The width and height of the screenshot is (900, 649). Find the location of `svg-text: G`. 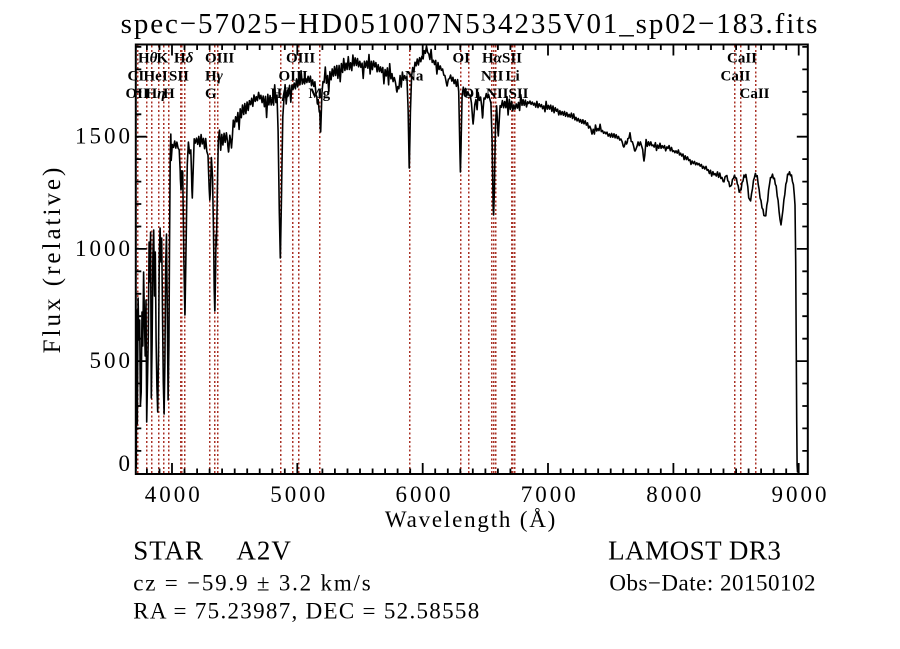

svg-text: G is located at coordinates (211, 94).